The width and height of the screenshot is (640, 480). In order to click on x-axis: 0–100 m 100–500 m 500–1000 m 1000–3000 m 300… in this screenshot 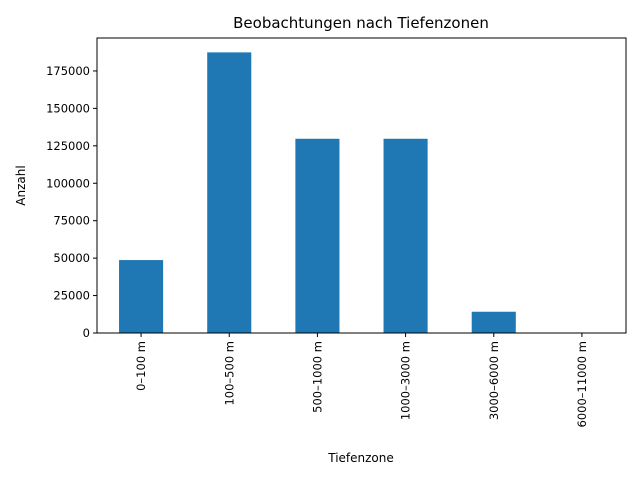, I will do `click(361, 380)`.